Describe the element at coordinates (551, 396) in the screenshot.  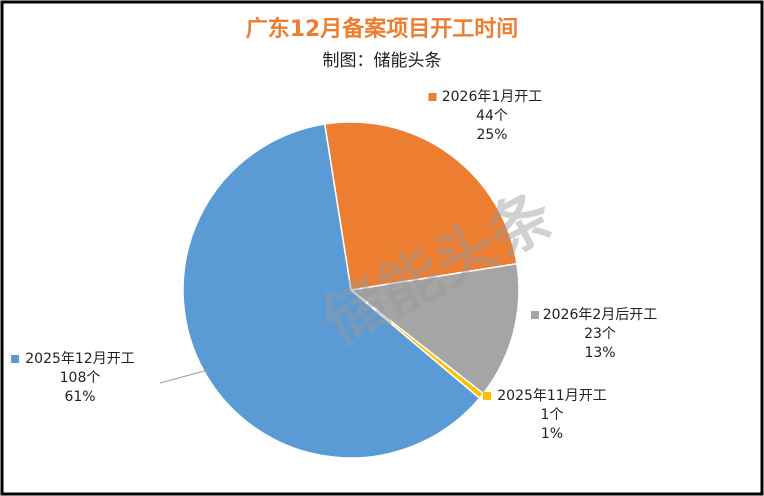
I see `category-label: 2025年11月开工` at that location.